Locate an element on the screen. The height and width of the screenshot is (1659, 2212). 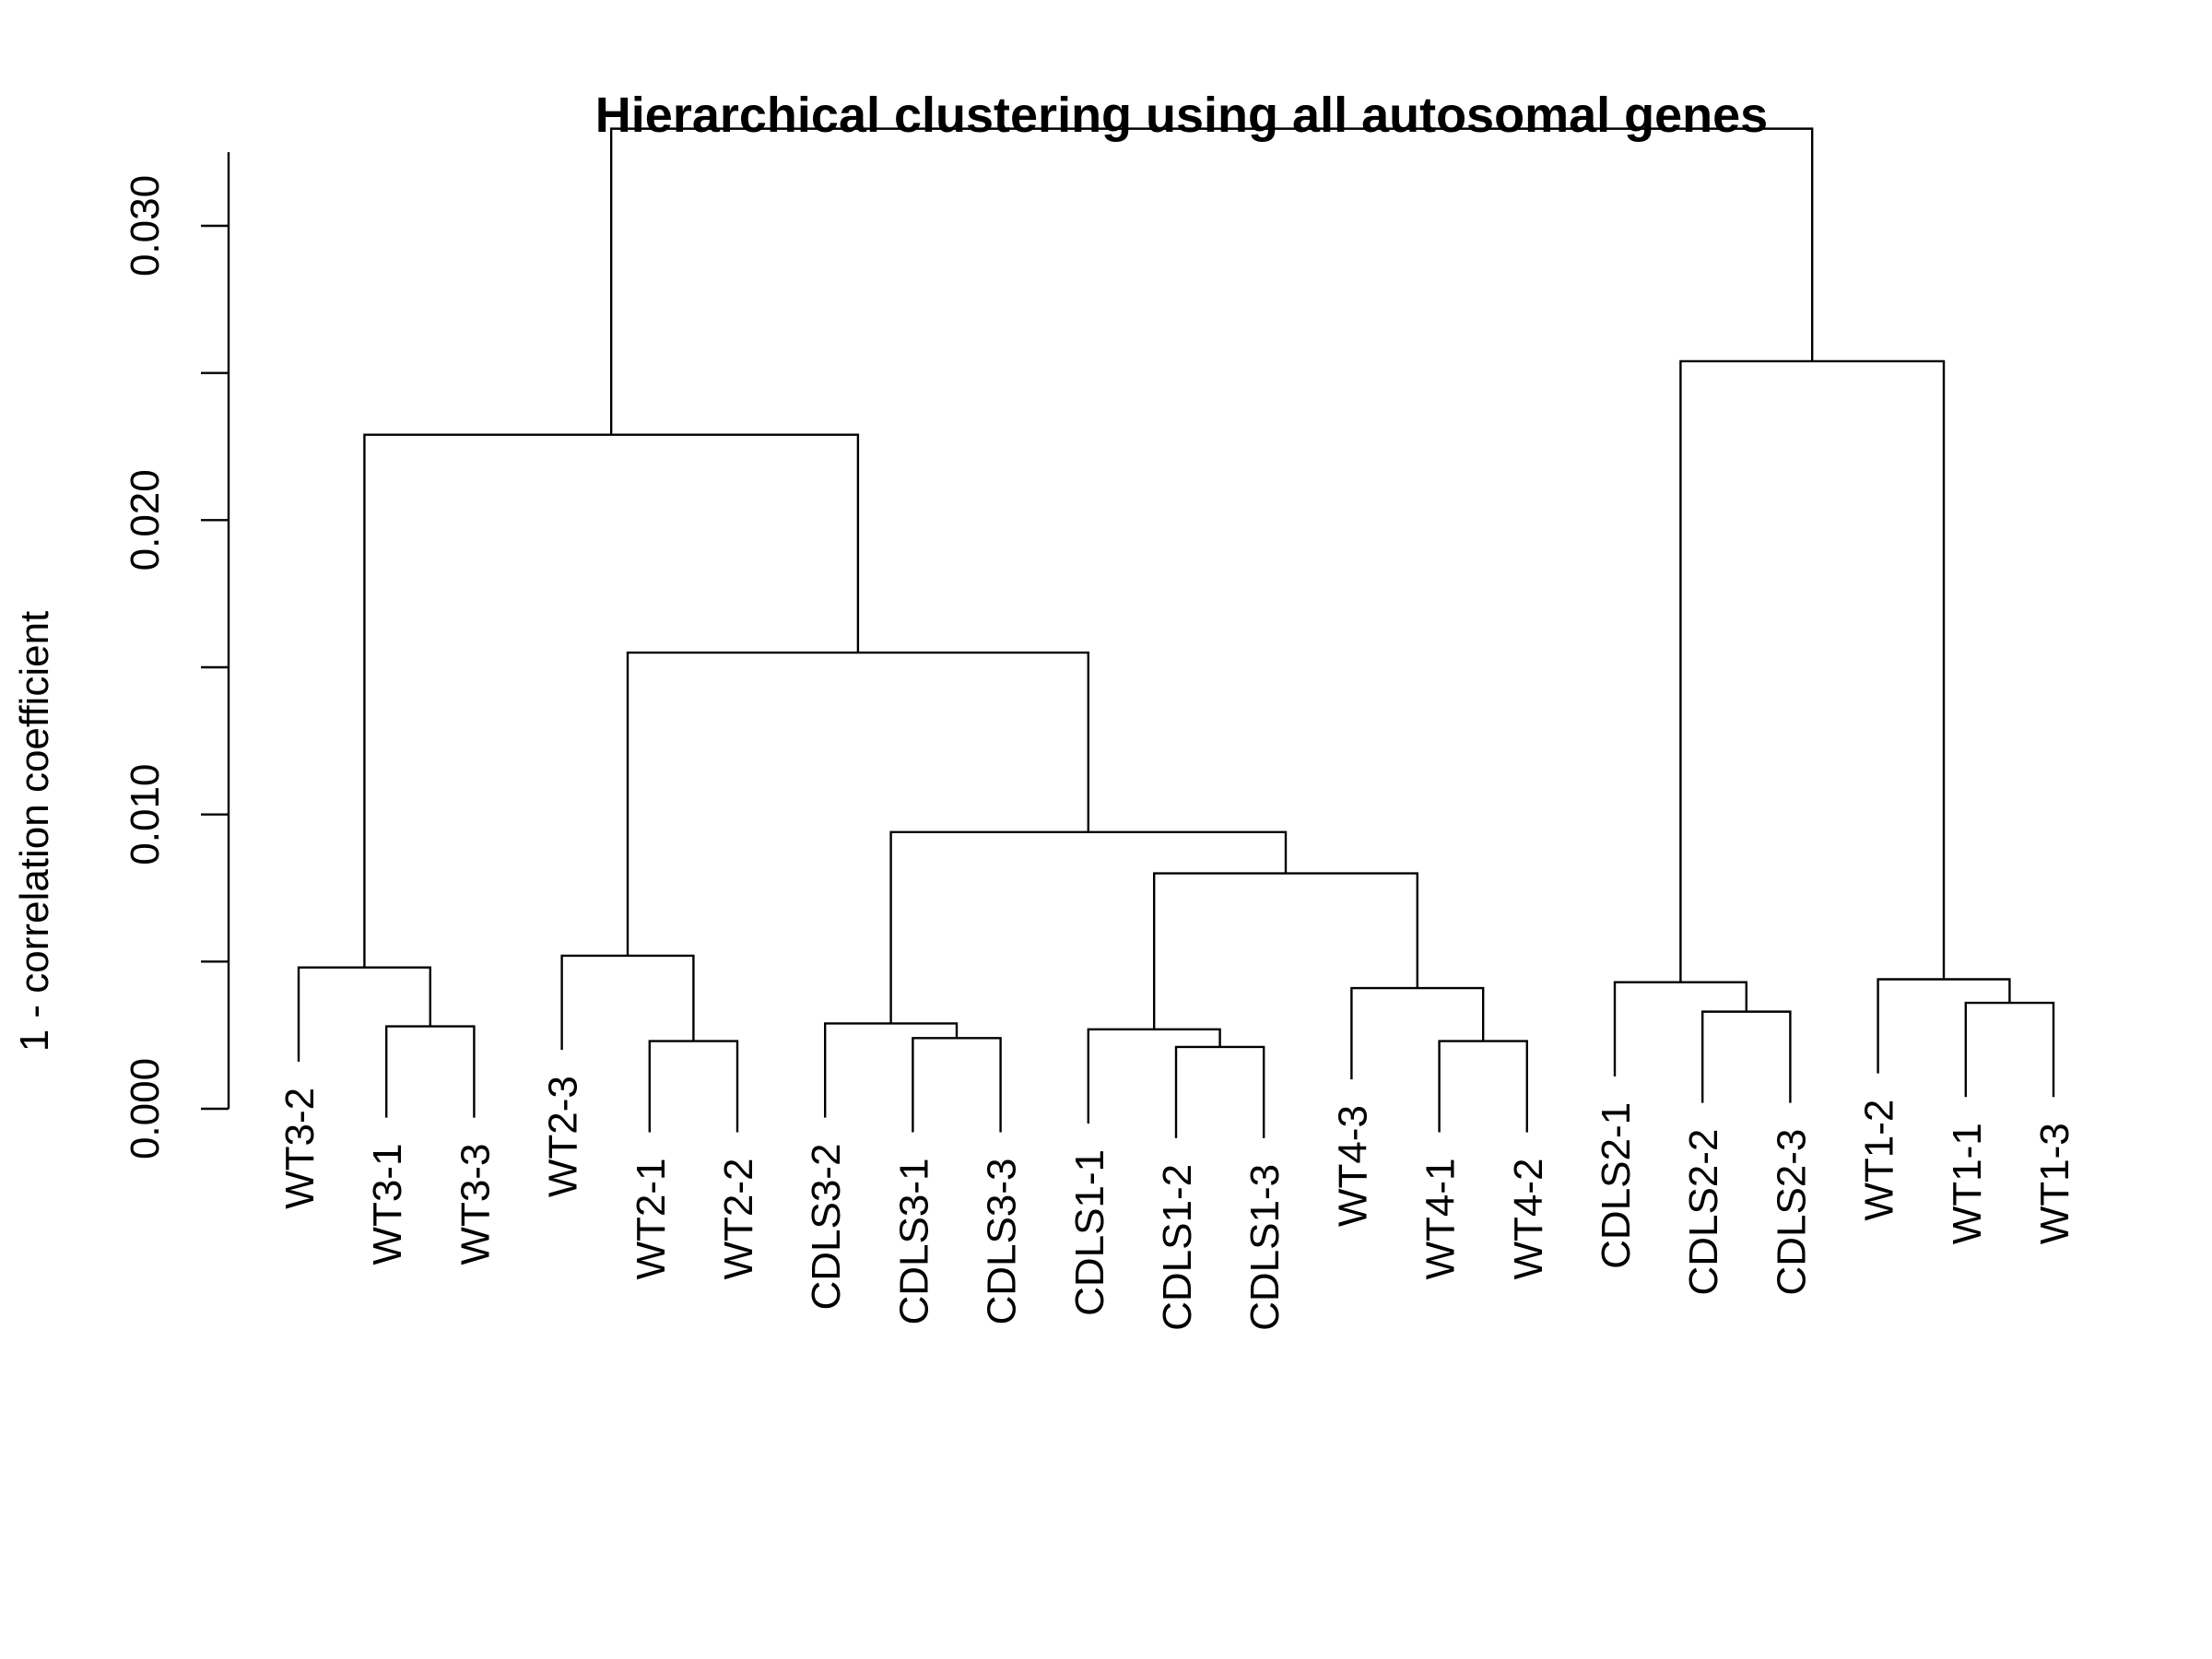
leaf-label: CDLS2-1 is located at coordinates (1616, 1185).